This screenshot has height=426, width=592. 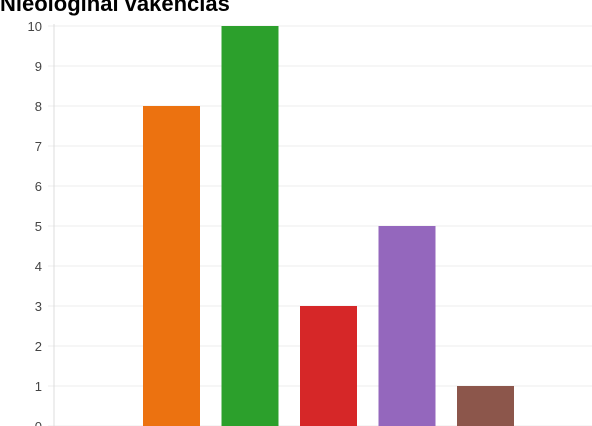 I want to click on y-axis: 0 1 2 3 4 5 6 7 8 9 10, so click(x=41, y=222).